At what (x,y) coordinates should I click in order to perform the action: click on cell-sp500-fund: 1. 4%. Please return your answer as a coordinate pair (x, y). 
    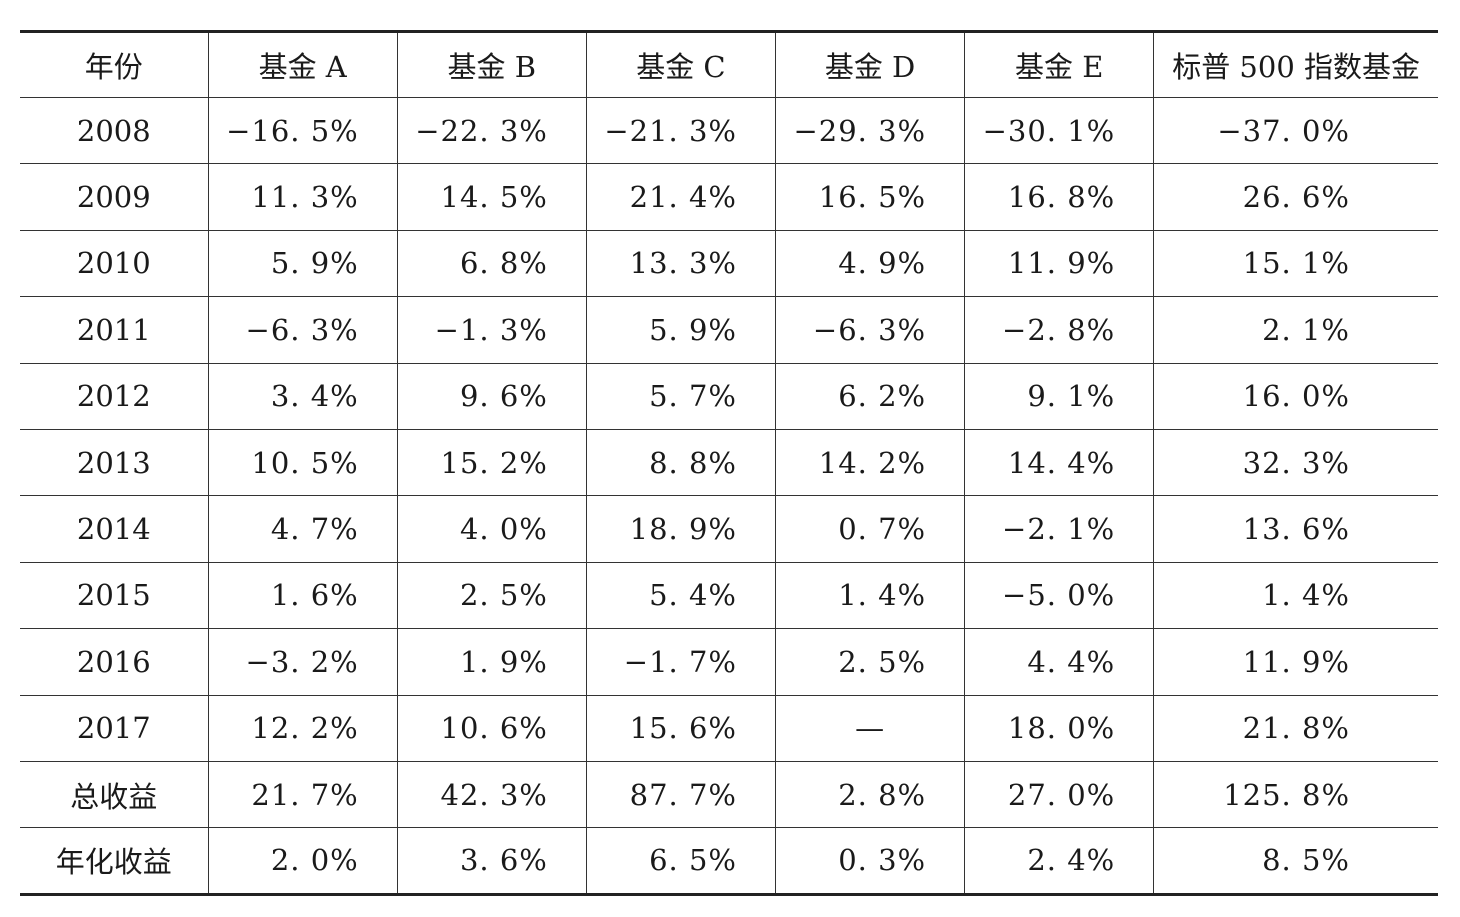
    Looking at the image, I should click on (1295, 596).